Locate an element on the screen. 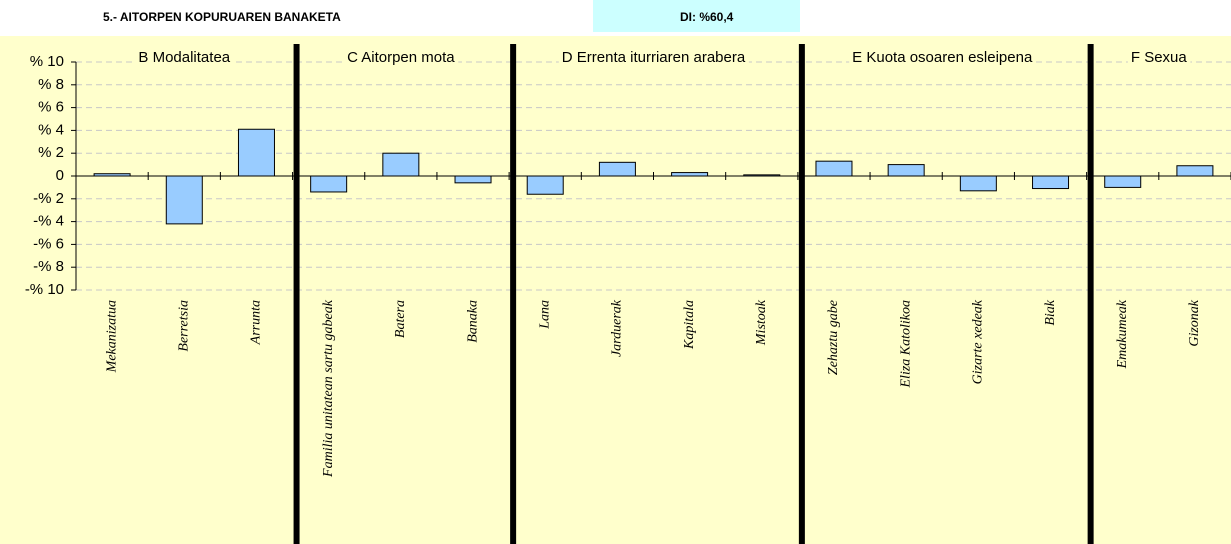  group-label: B Modalitatea is located at coordinates (184, 57).